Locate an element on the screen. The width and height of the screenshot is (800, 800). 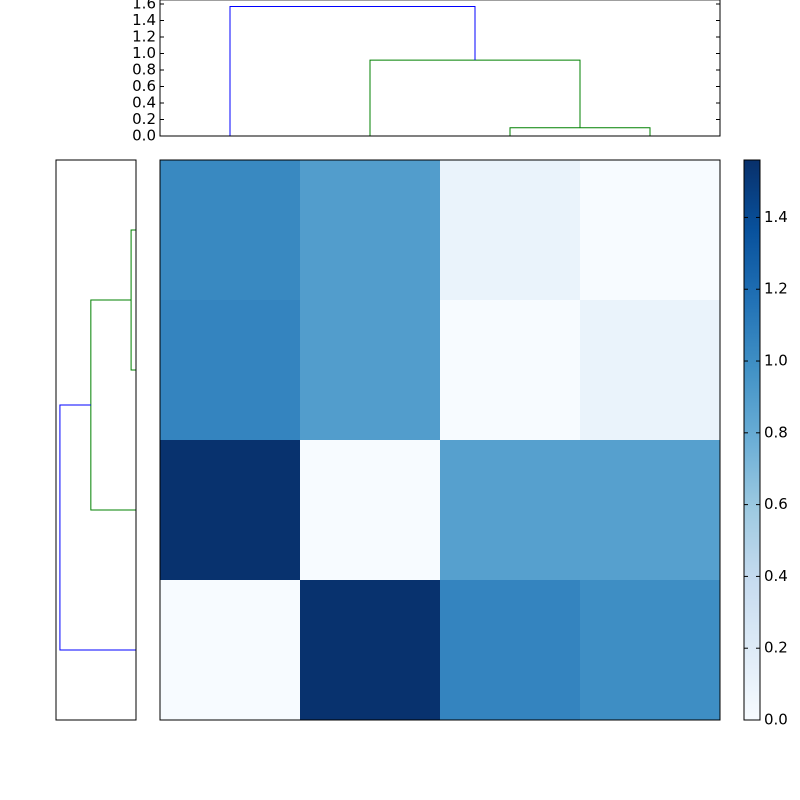
colorbar-tick-label: 0.6 is located at coordinates (776, 504).